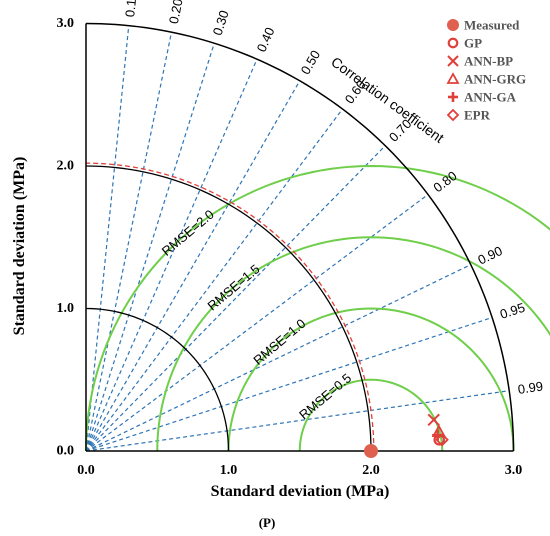 This screenshot has width=550, height=536. Describe the element at coordinates (371, 470) in the screenshot. I see `x-tick-label-2: 2.0` at that location.